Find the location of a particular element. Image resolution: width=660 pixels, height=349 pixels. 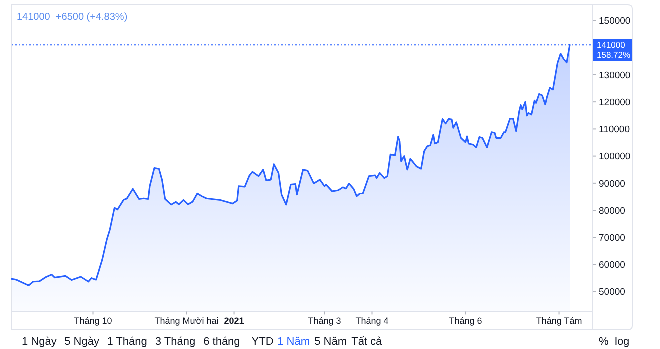

text: 5 Năm is located at coordinates (331, 342).